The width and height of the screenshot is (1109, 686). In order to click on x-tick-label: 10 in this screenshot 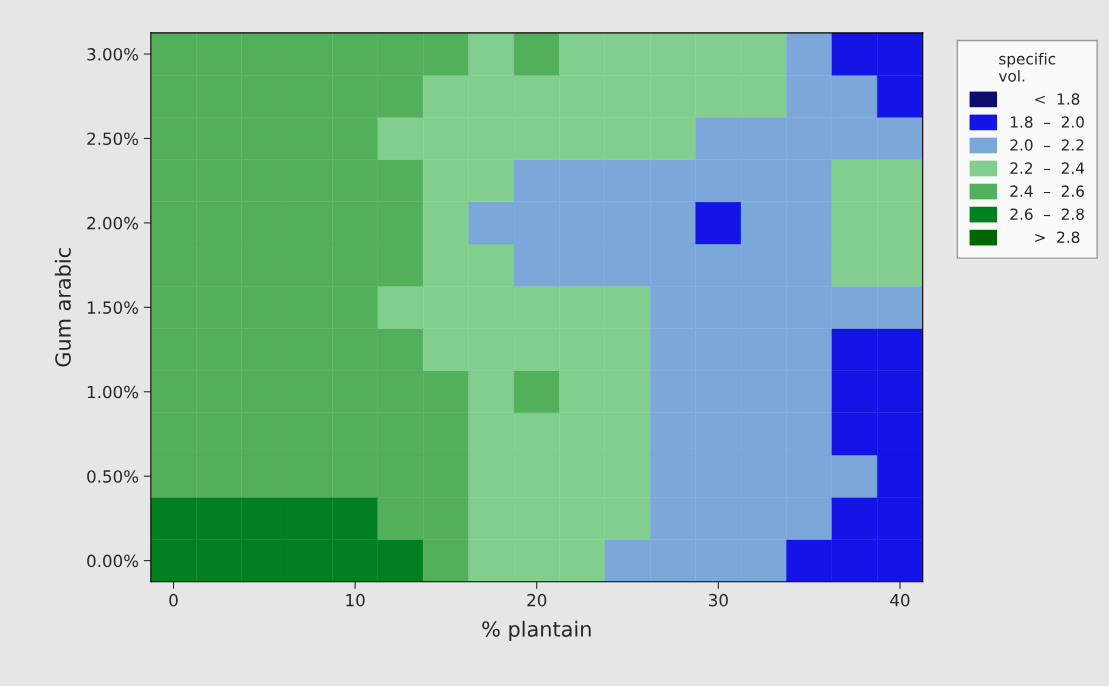, I will do `click(355, 600)`.